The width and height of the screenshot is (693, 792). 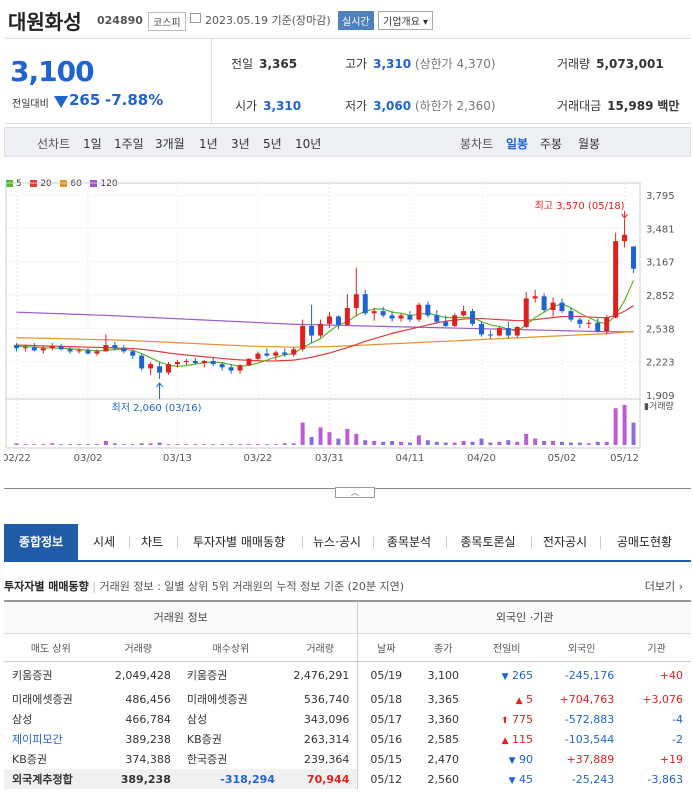 I want to click on period-3y: 3년, so click(x=240, y=144).